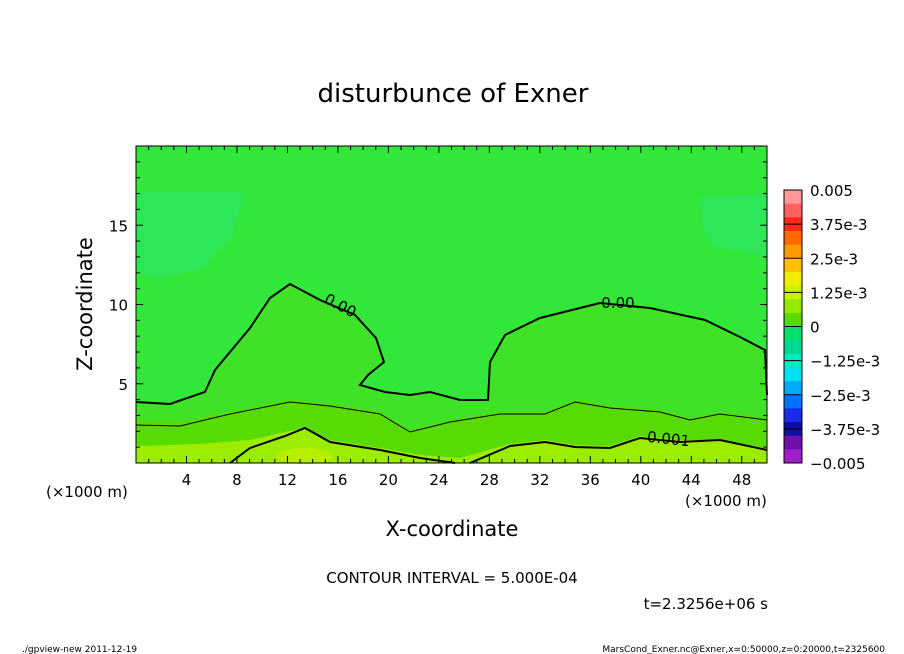  What do you see at coordinates (691, 480) in the screenshot?
I see `x-tick-label: 44` at bounding box center [691, 480].